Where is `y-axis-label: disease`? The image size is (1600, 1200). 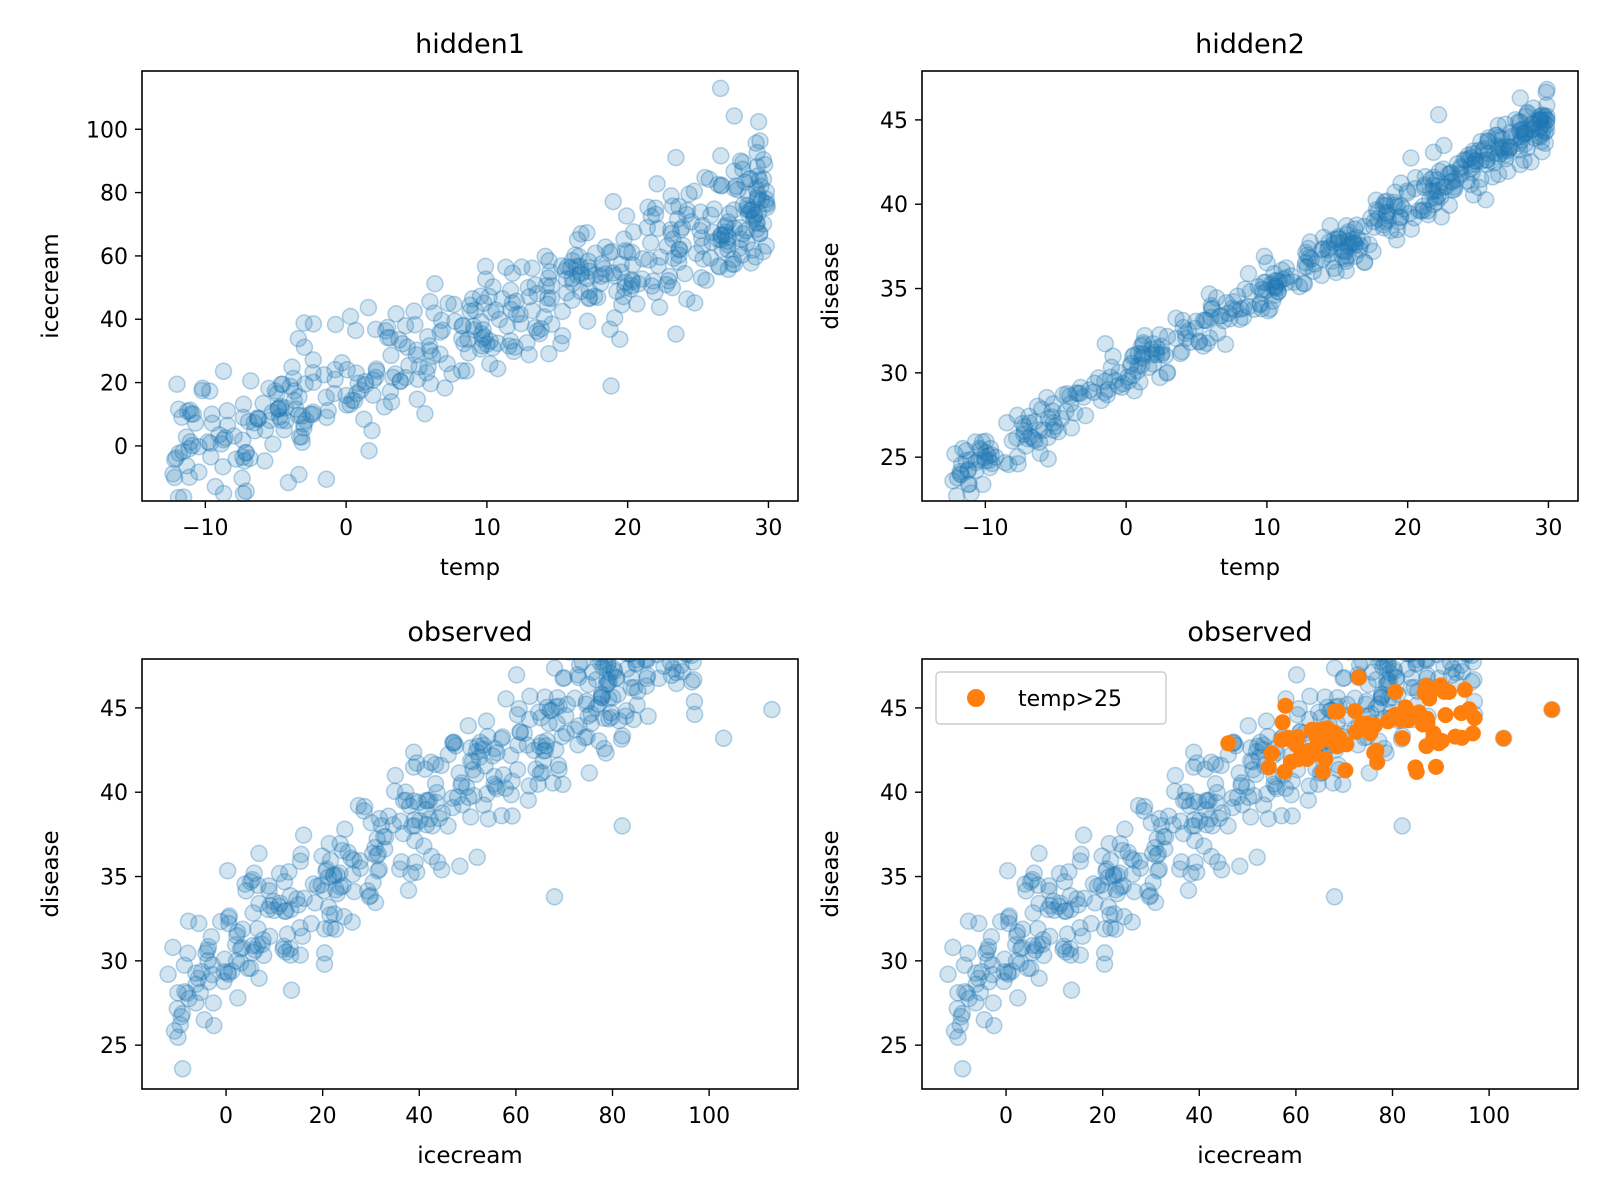
y-axis-label: disease is located at coordinates (51, 873).